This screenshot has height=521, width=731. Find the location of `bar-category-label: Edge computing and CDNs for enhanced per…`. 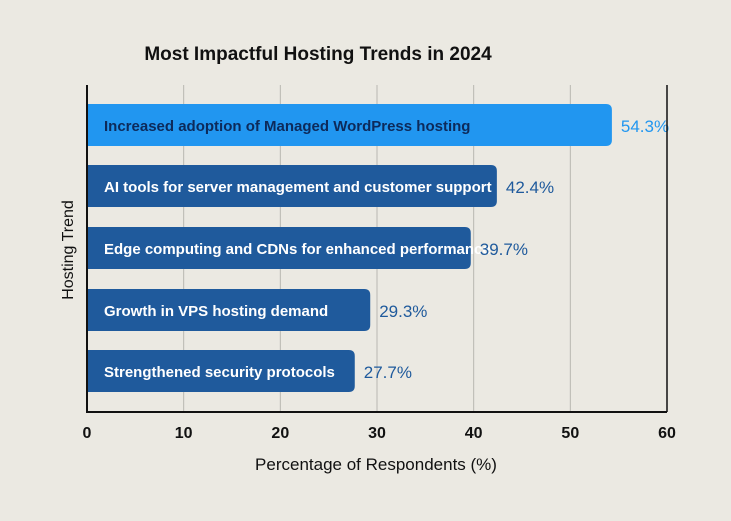

bar-category-label: Edge computing and CDNs for enhanced per… is located at coordinates (297, 249).